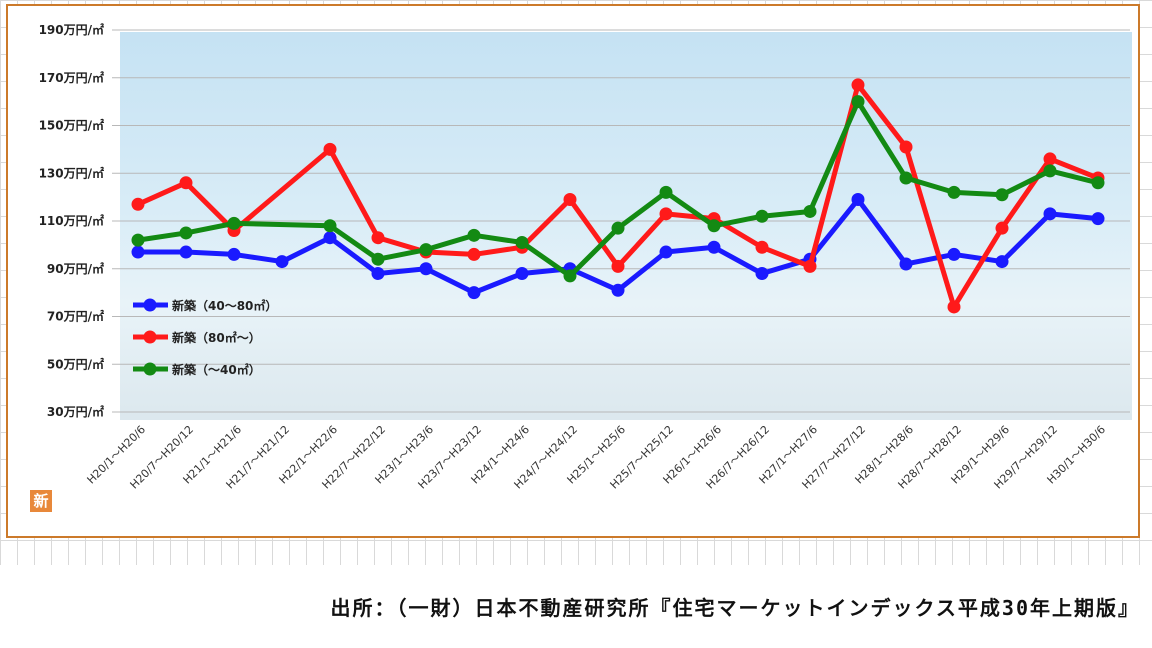  I want to click on y-tick-label: 110万円/㎡, so click(71, 220).